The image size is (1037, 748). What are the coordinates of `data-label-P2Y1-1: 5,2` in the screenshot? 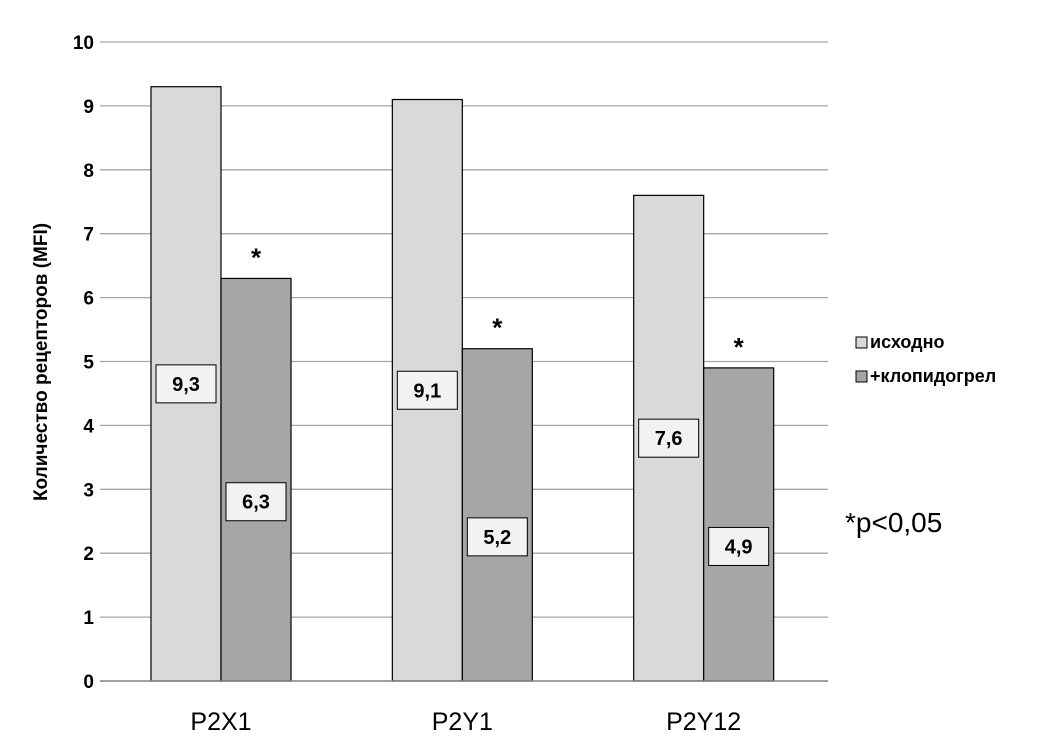 It's located at (497, 538).